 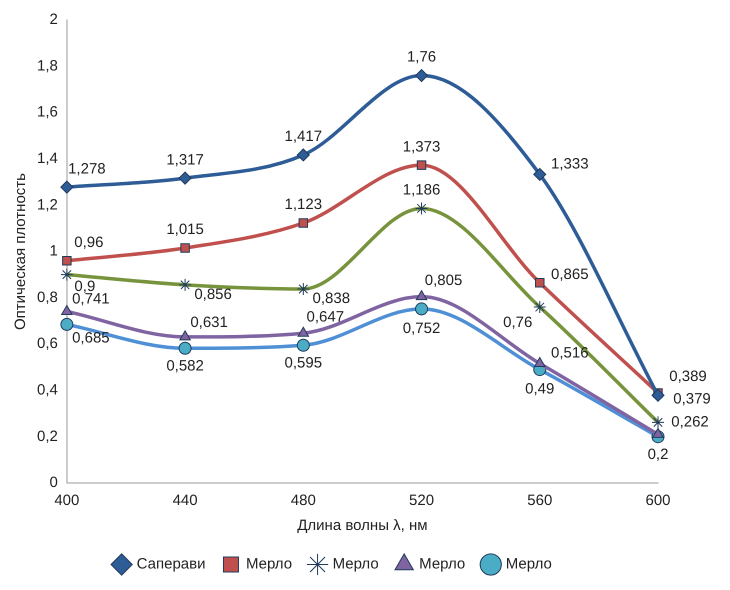 I want to click on data-label: 0,685, so click(x=91, y=338).